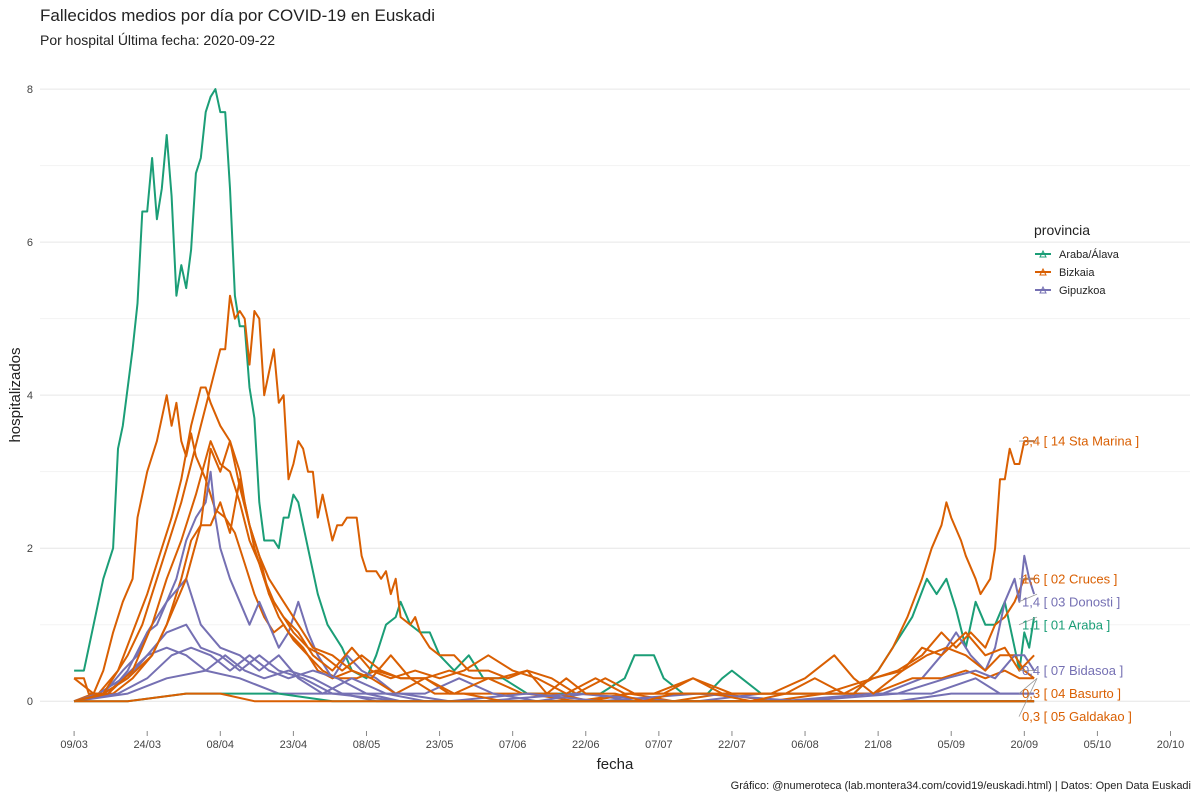 The image size is (1200, 800). Describe the element at coordinates (1071, 693) in the screenshot. I see `end-label: 0,3 [ 04 Basurto ]` at that location.